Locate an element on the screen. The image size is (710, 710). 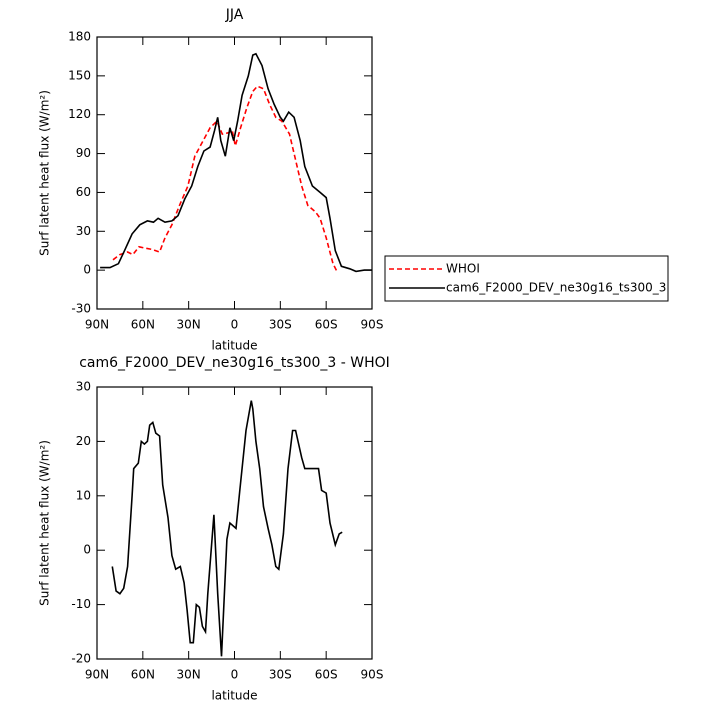
y-tick-label: 180 is located at coordinates (79, 37).